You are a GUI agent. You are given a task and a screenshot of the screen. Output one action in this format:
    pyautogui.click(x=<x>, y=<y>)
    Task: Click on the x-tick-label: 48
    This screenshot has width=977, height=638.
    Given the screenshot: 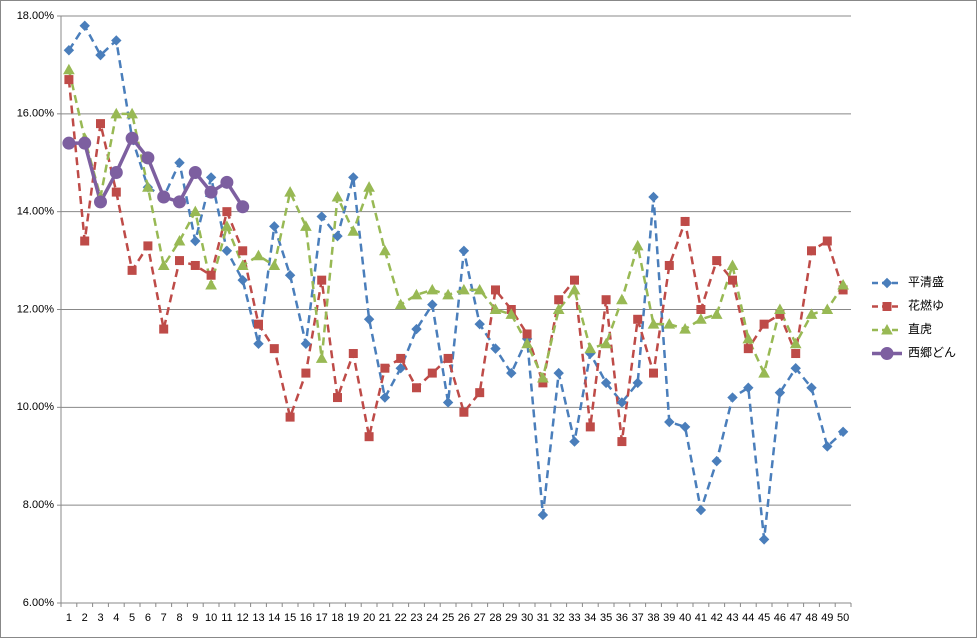 What is the action you would take?
    pyautogui.click(x=811, y=618)
    